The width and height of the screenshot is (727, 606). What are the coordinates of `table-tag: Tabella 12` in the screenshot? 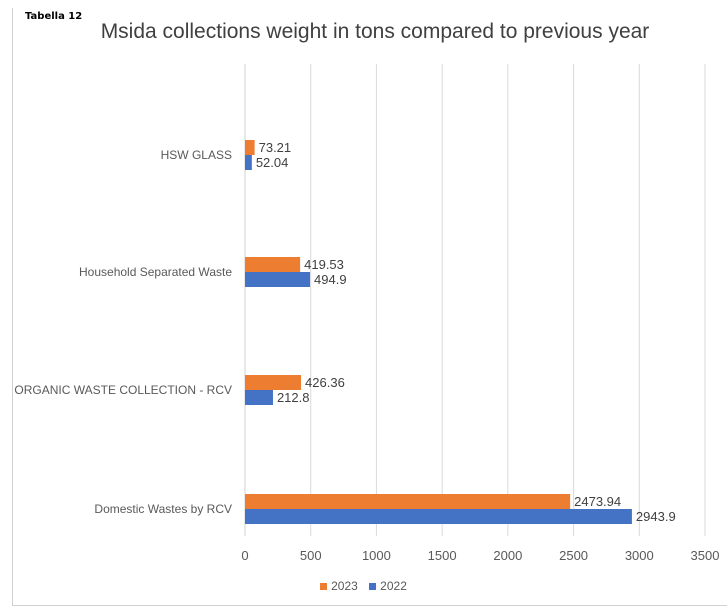 It's located at (54, 16).